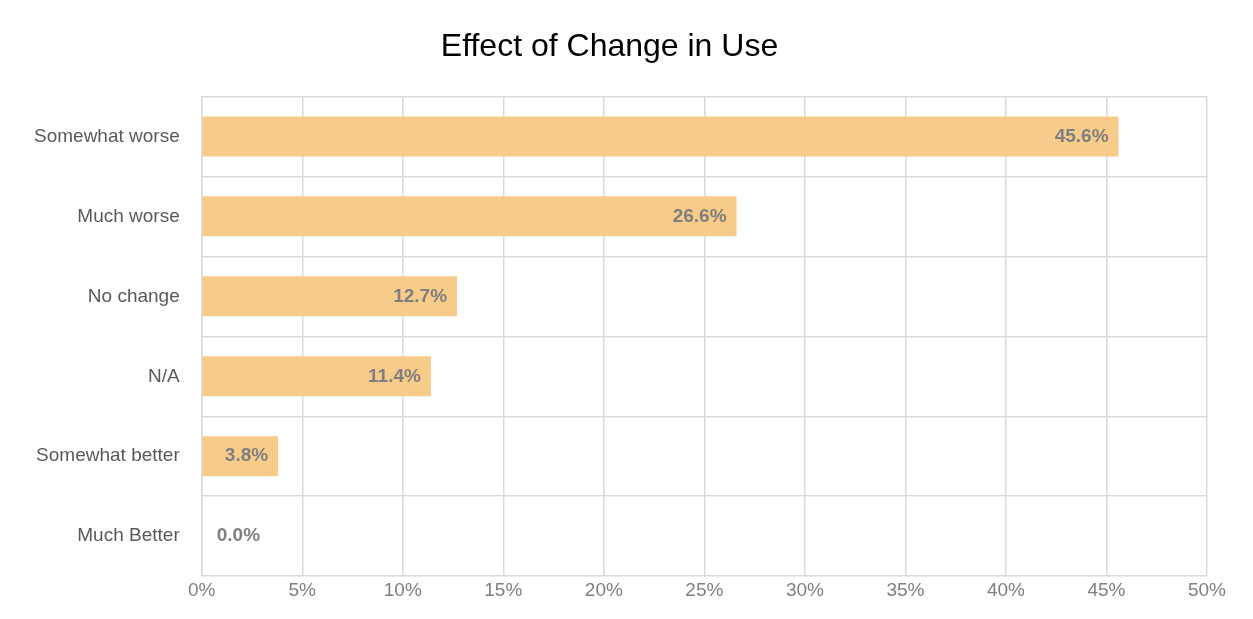 This screenshot has width=1253, height=619. What do you see at coordinates (1006, 589) in the screenshot?
I see `x-tick-label: 40%` at bounding box center [1006, 589].